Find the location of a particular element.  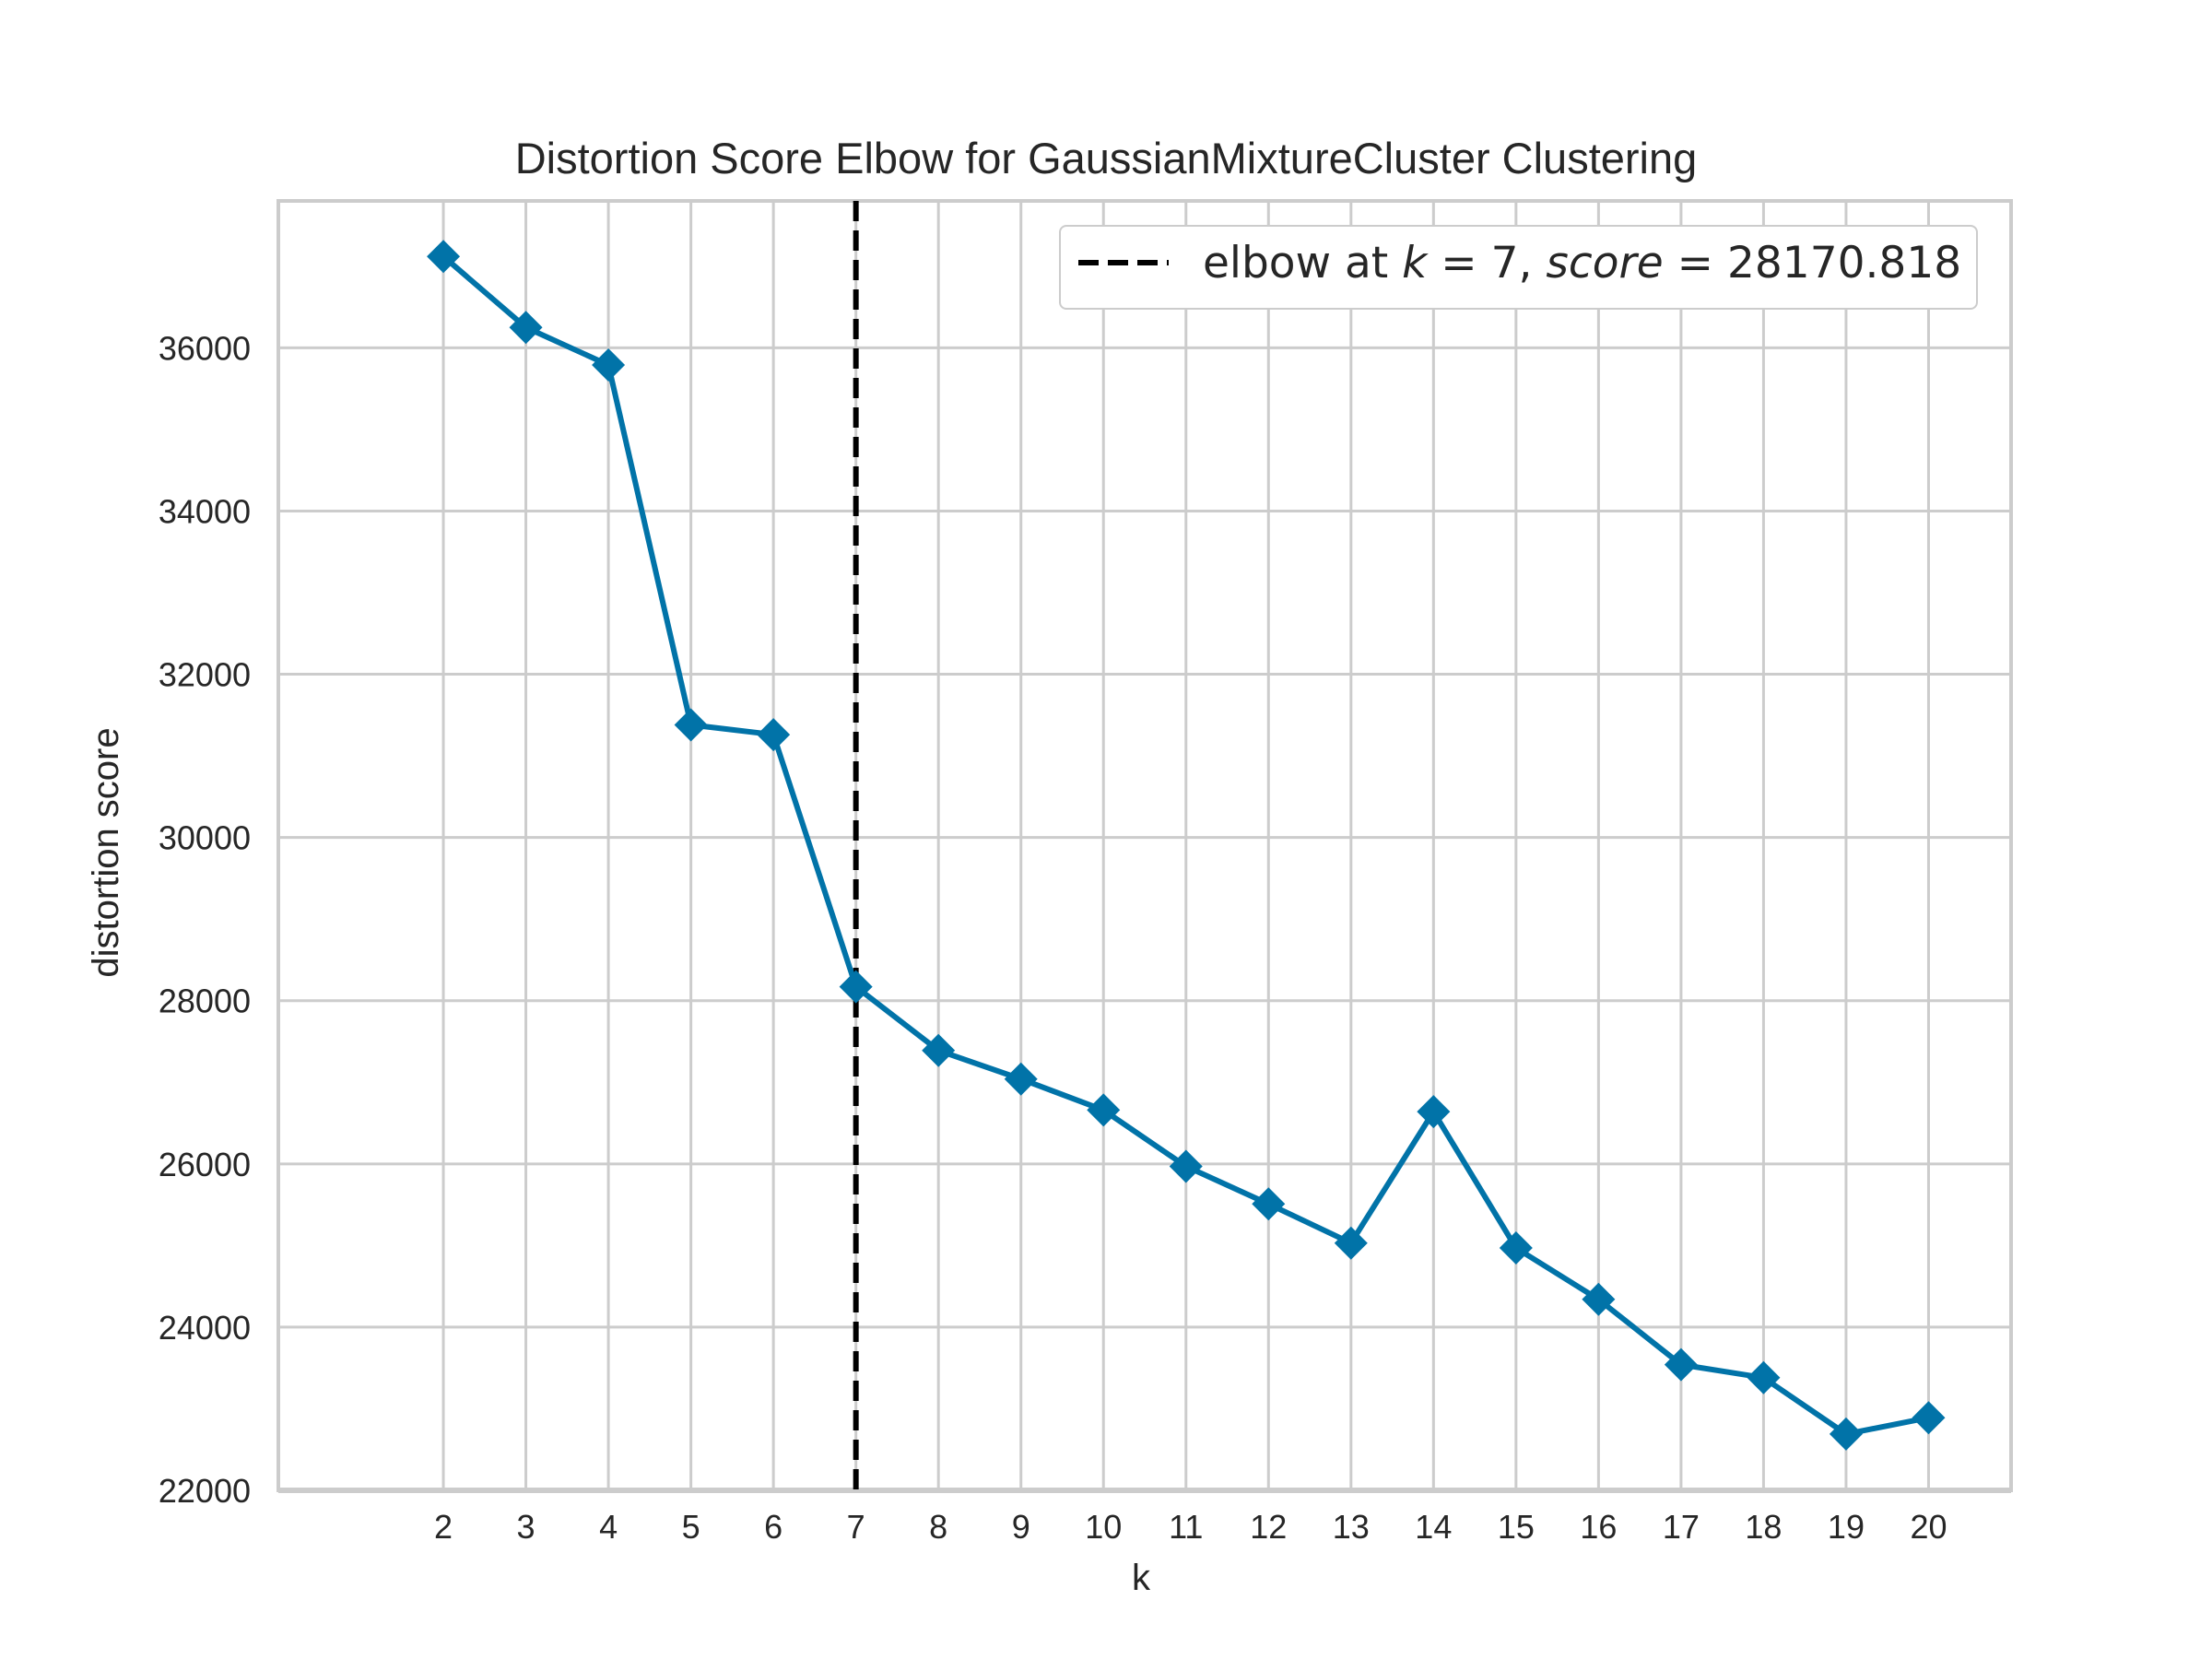

x-tick-label: 7 is located at coordinates (856, 1527).